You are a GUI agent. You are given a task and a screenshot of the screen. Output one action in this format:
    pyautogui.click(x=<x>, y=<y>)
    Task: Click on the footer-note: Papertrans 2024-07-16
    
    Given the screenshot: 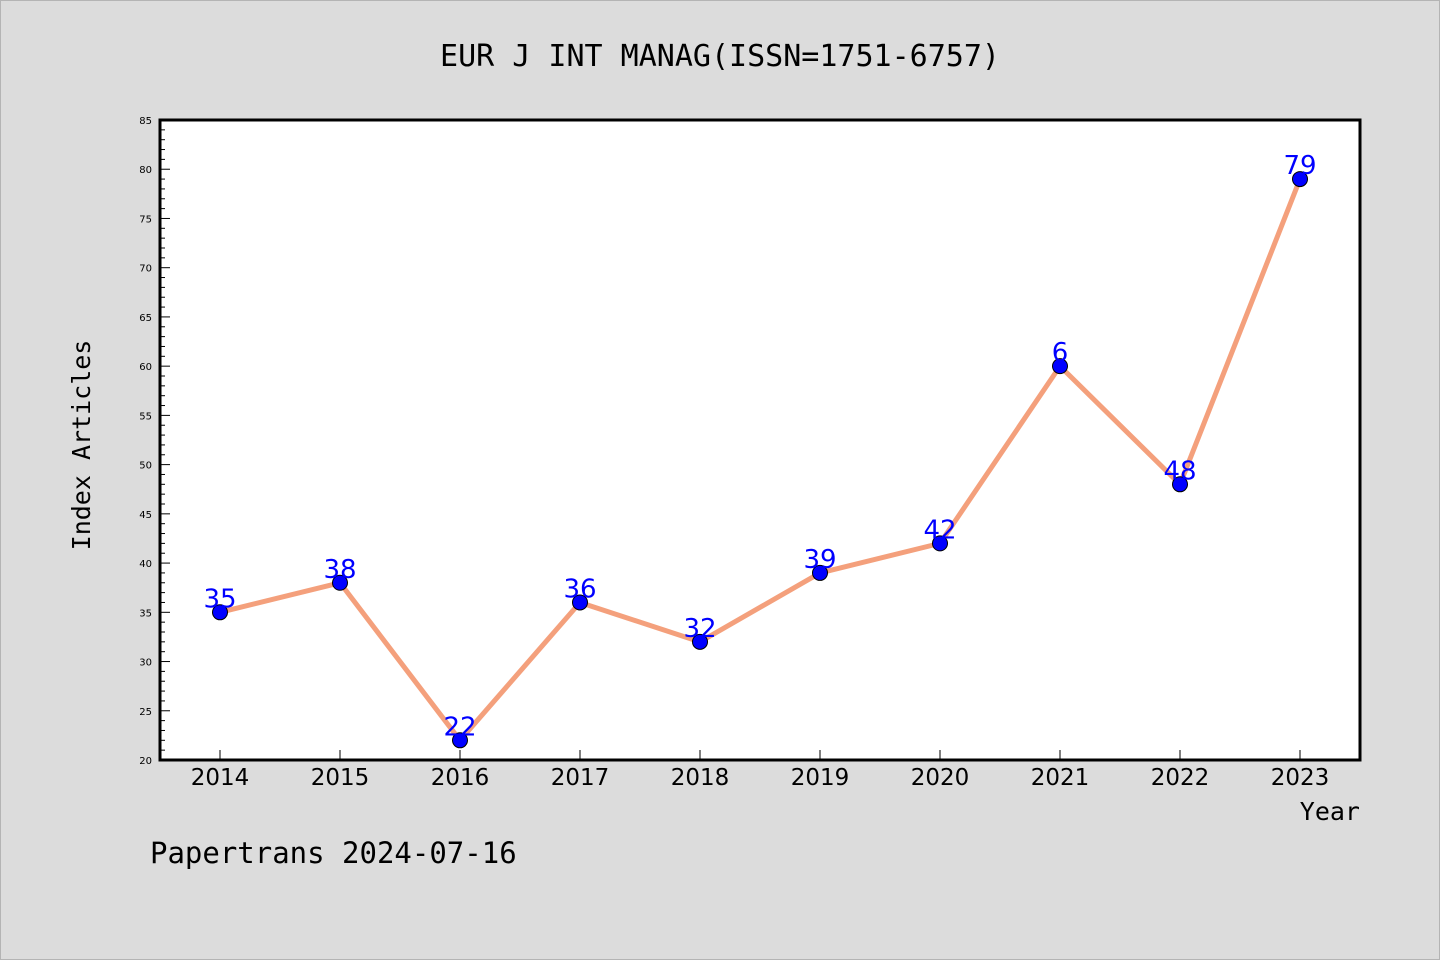 What is the action you would take?
    pyautogui.click(x=333, y=853)
    